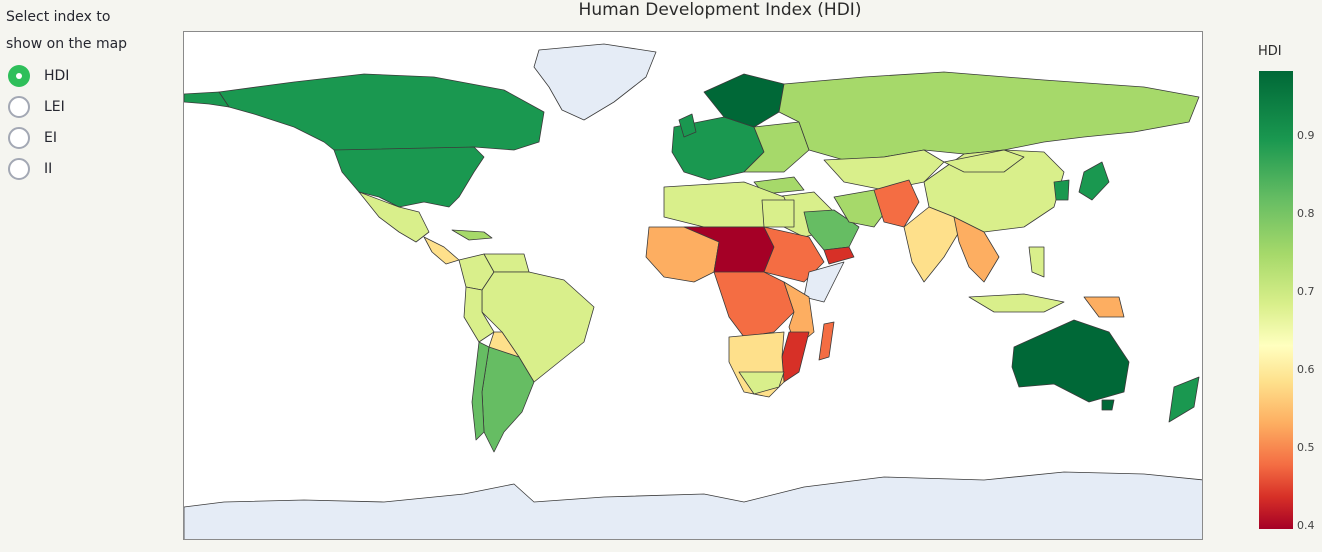 The height and width of the screenshot is (552, 1322). What do you see at coordinates (1036, 262) in the screenshot?
I see `country-philippines` at bounding box center [1036, 262].